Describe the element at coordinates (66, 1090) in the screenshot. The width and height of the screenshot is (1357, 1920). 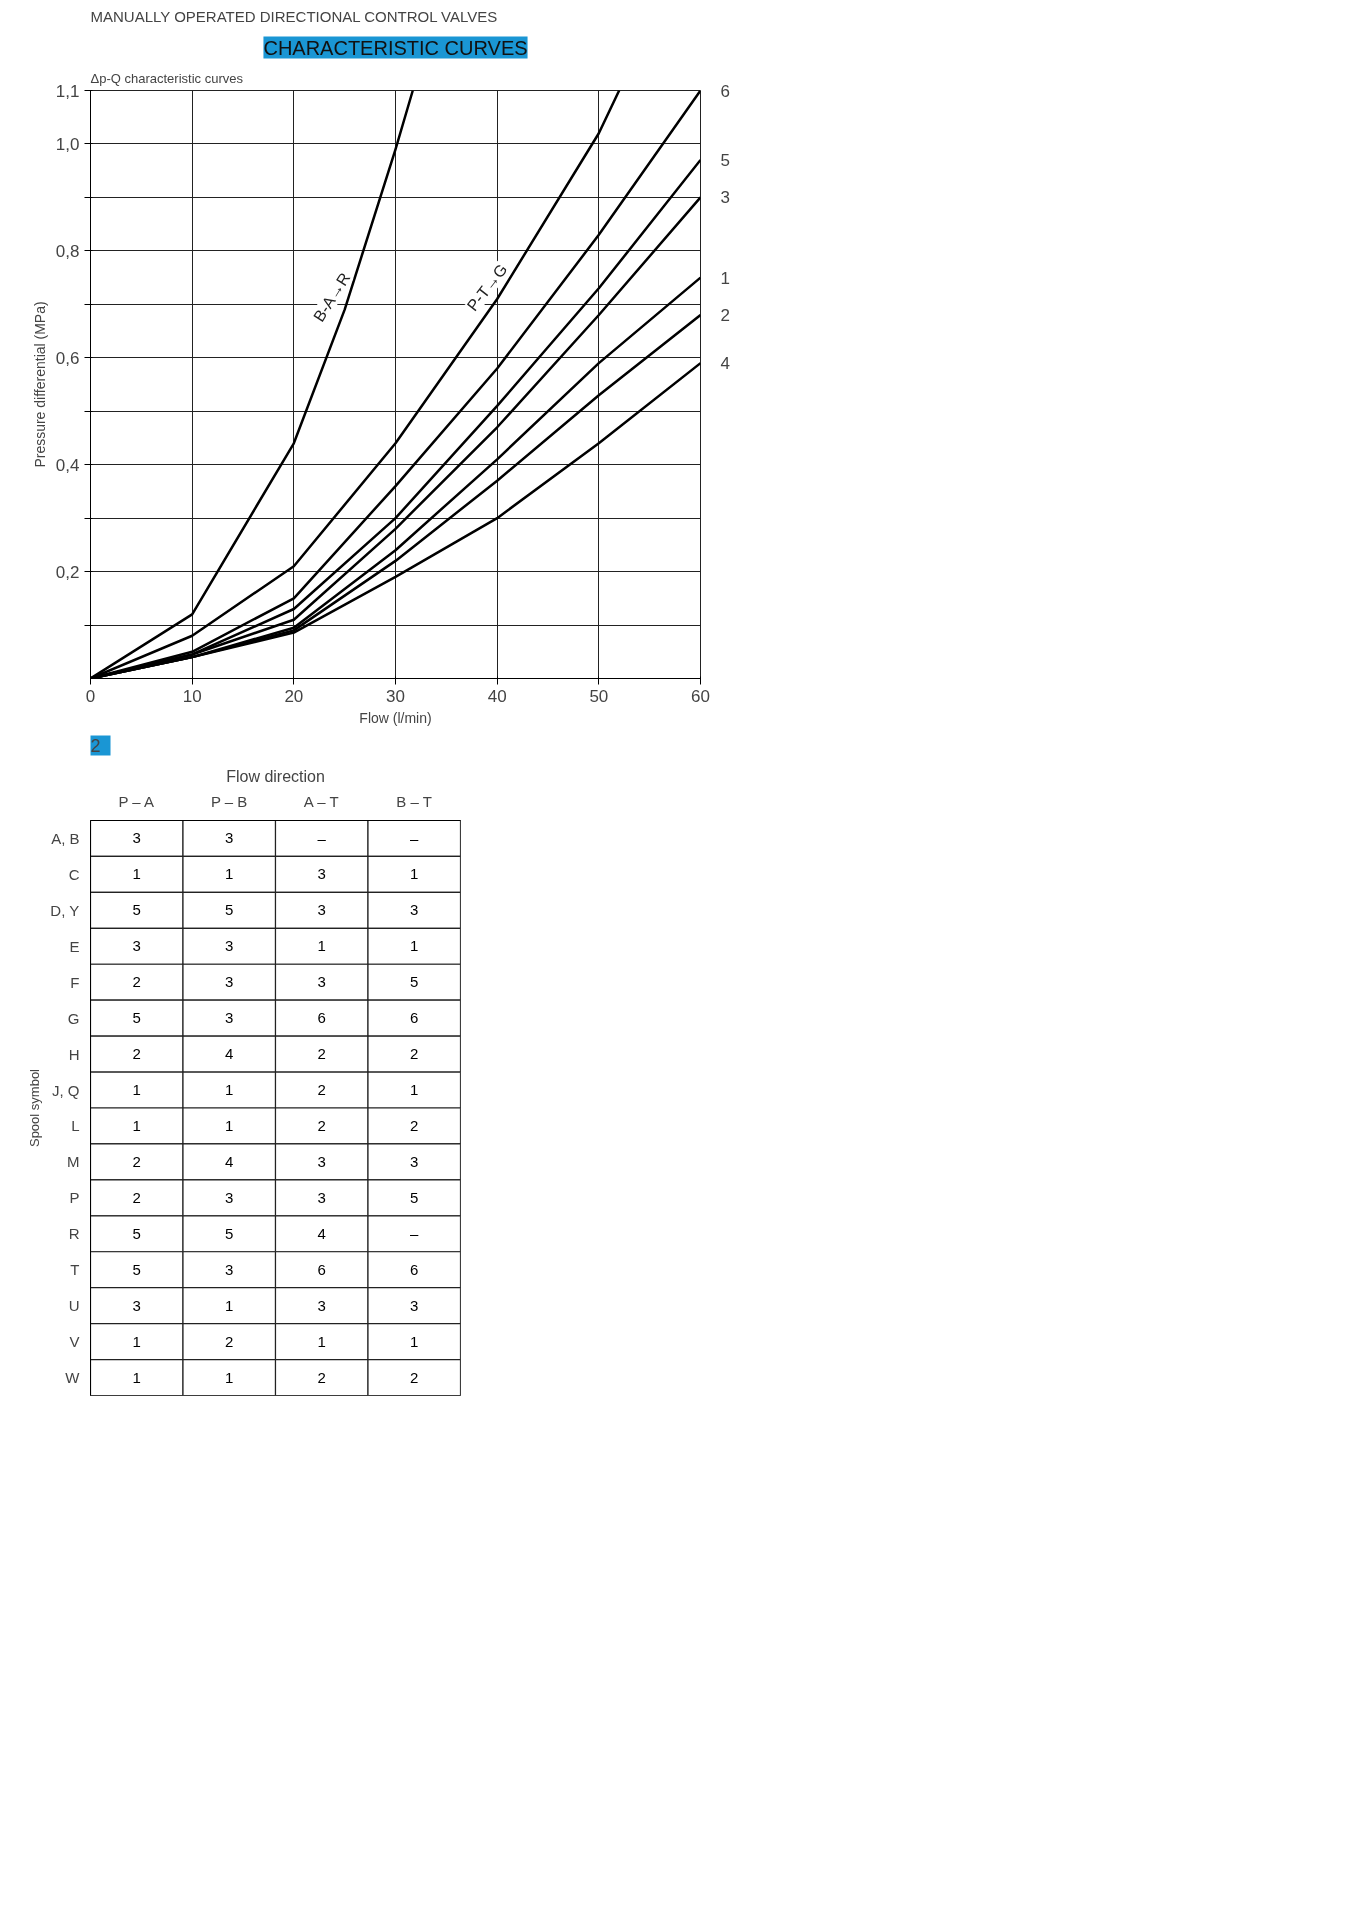
I see `y-tick-label: J, Q` at that location.